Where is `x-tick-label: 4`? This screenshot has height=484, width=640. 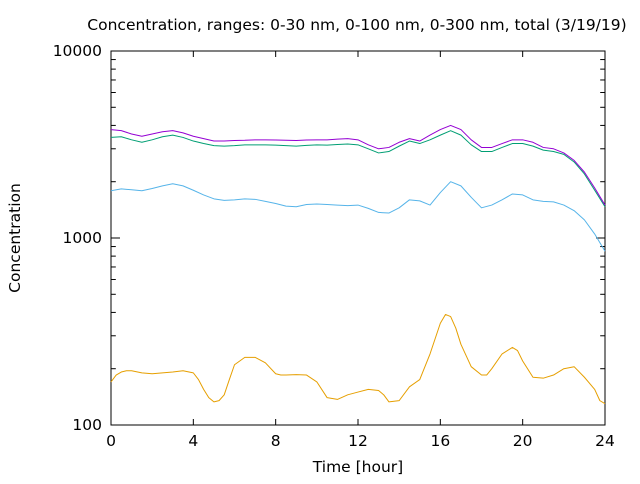 x-tick-label: 4 is located at coordinates (193, 441).